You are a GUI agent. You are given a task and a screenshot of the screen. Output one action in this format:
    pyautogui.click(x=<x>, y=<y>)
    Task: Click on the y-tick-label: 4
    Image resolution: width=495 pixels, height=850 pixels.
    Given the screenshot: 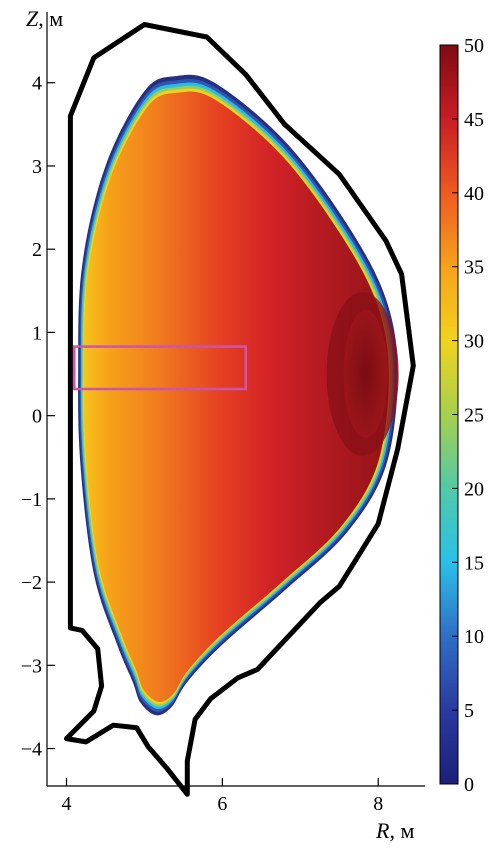 What is the action you would take?
    pyautogui.click(x=37, y=84)
    